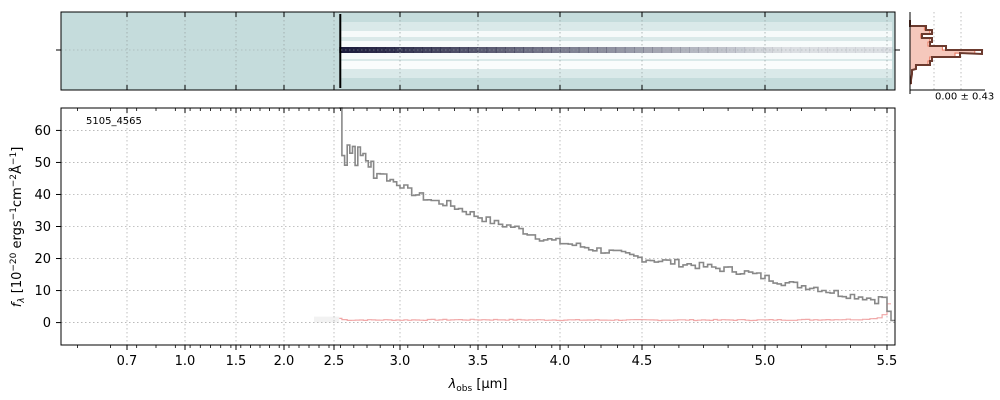 Image resolution: width=1000 pixels, height=400 pixels. Describe the element at coordinates (887, 361) in the screenshot. I see `x-tick-label: 5.5` at that location.